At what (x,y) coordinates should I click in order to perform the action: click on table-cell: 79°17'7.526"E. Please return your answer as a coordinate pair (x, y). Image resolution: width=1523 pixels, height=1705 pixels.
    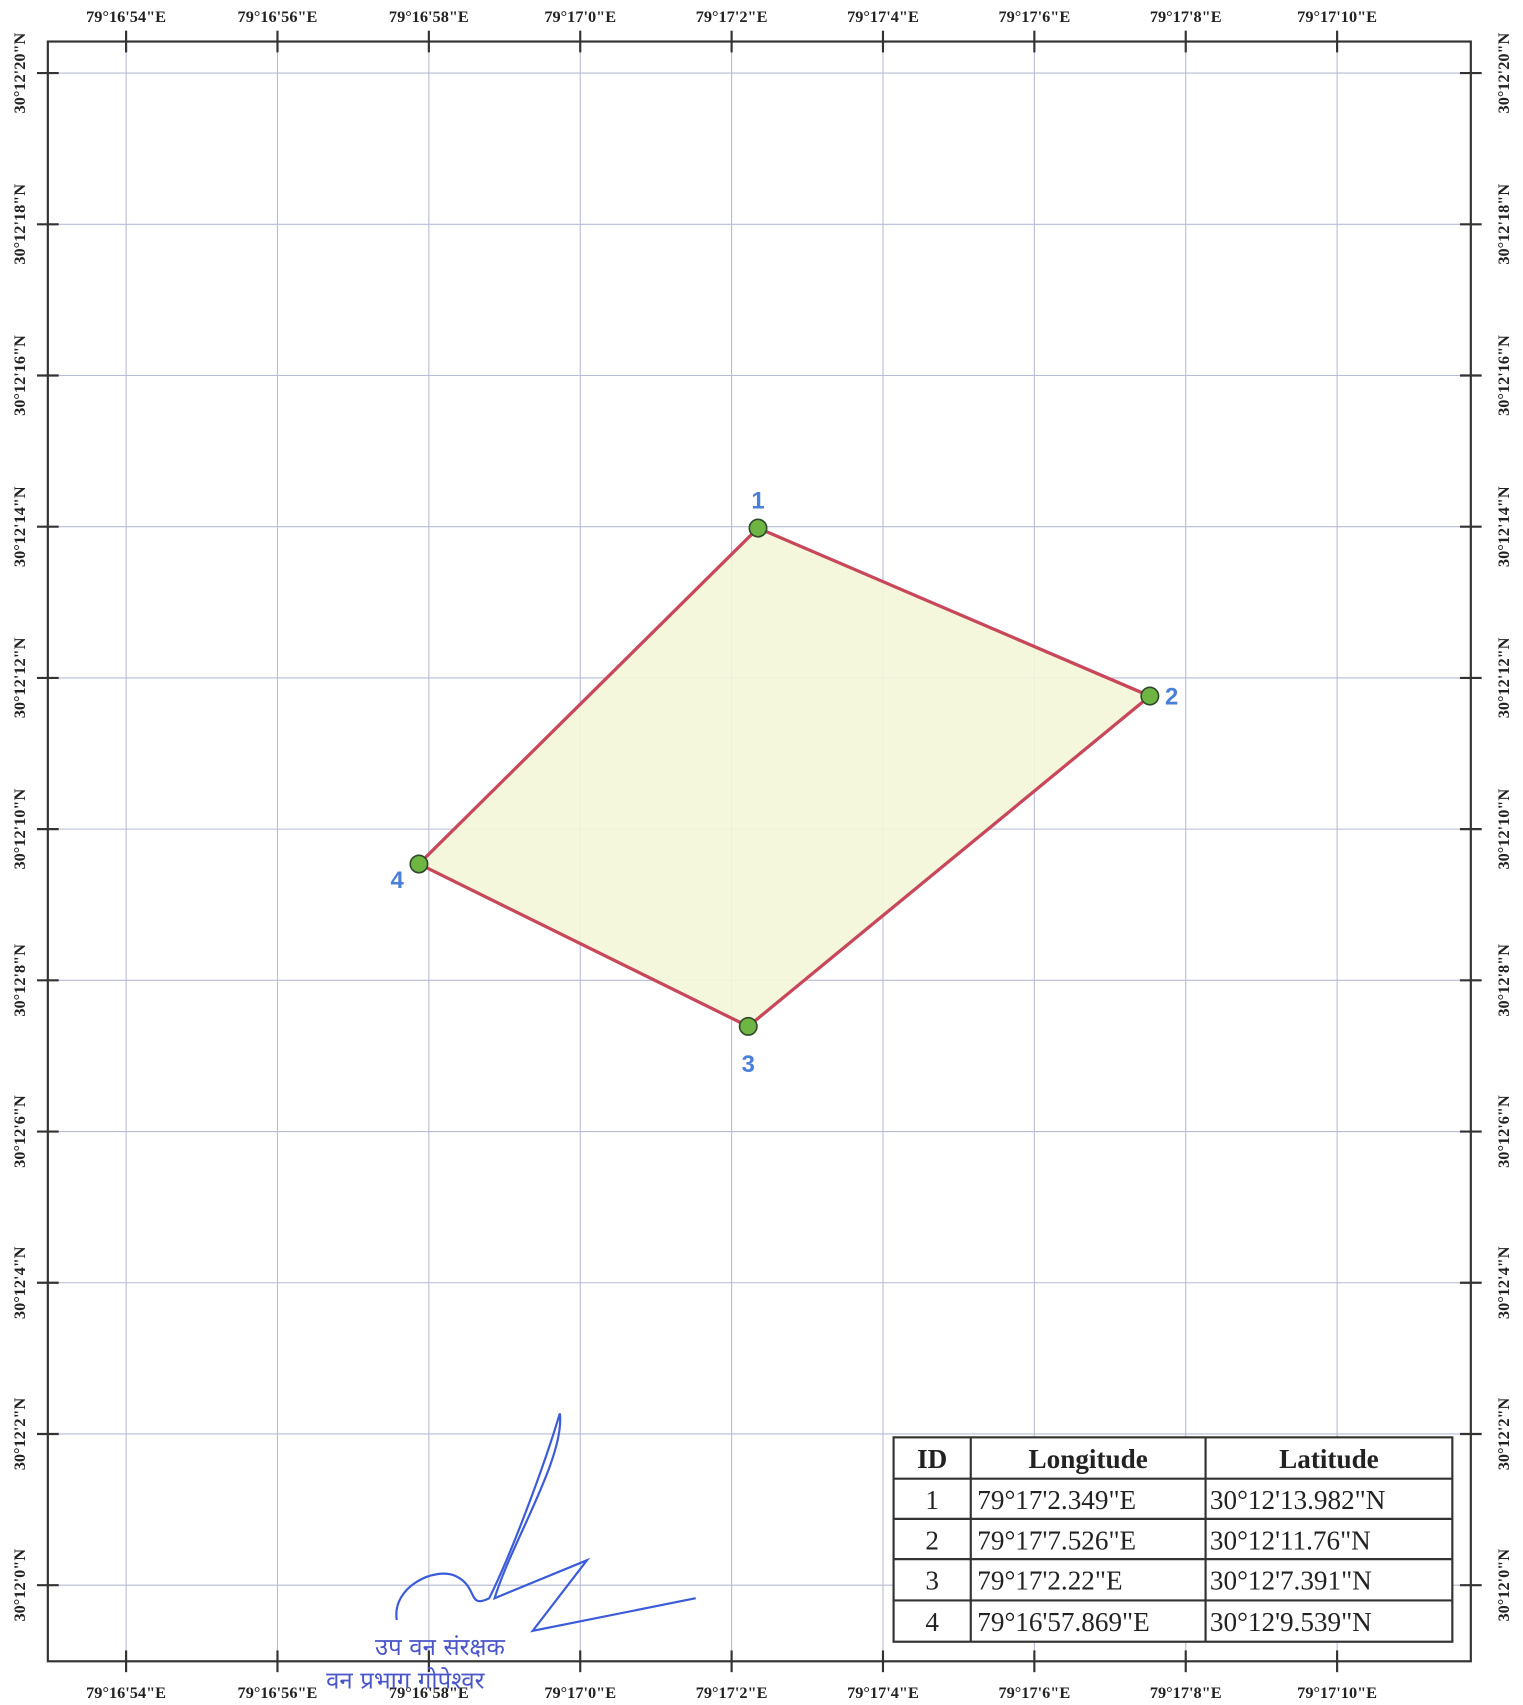
    Looking at the image, I should click on (1056, 1540).